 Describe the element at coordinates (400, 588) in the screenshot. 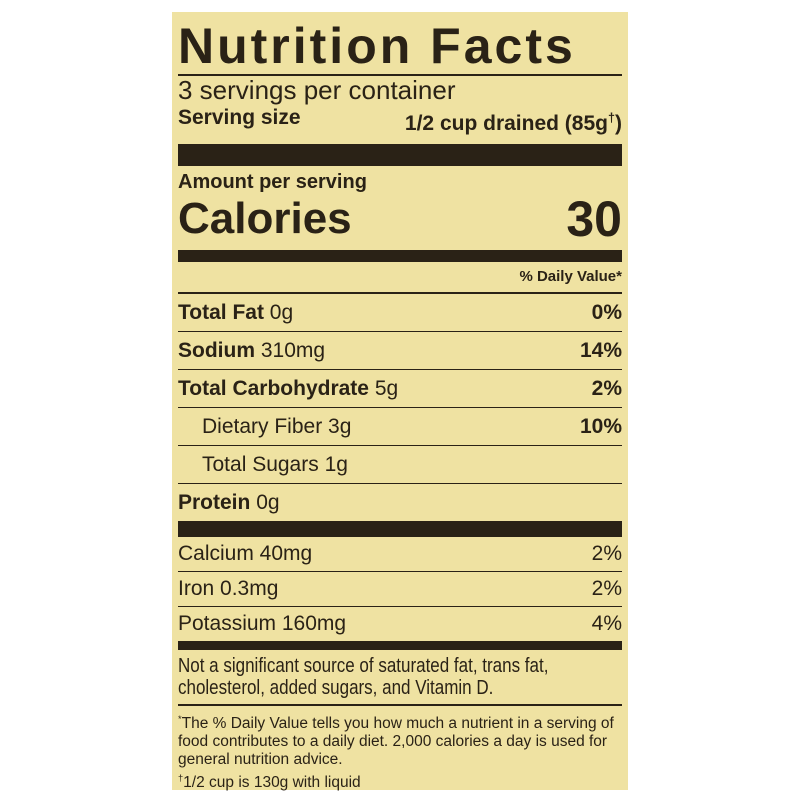

I see `vitamin-row-iron: Iron 0.3mg 2%` at that location.